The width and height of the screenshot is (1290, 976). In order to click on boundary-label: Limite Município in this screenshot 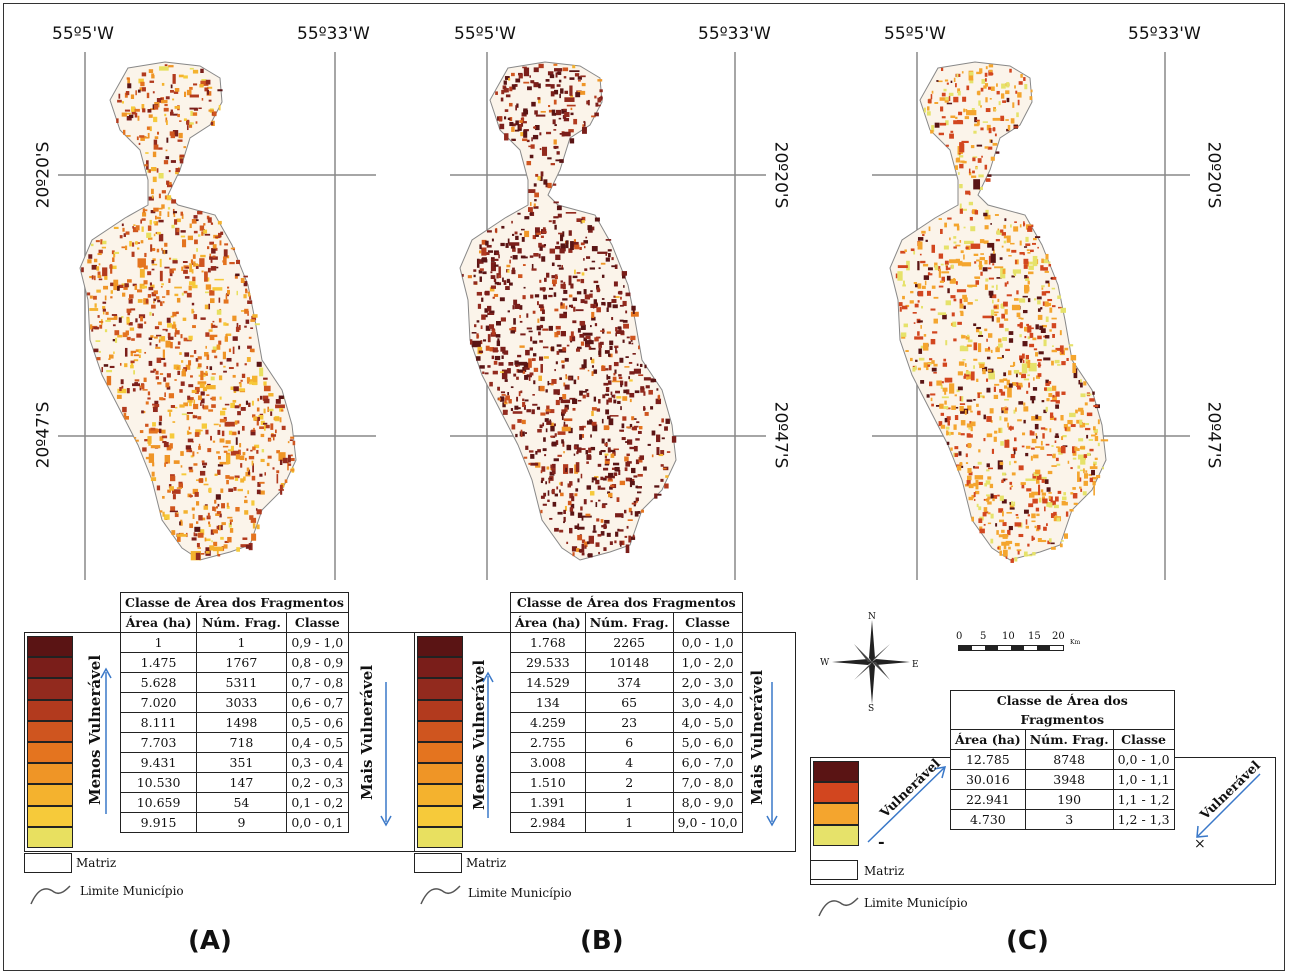, I will do `click(520, 893)`.